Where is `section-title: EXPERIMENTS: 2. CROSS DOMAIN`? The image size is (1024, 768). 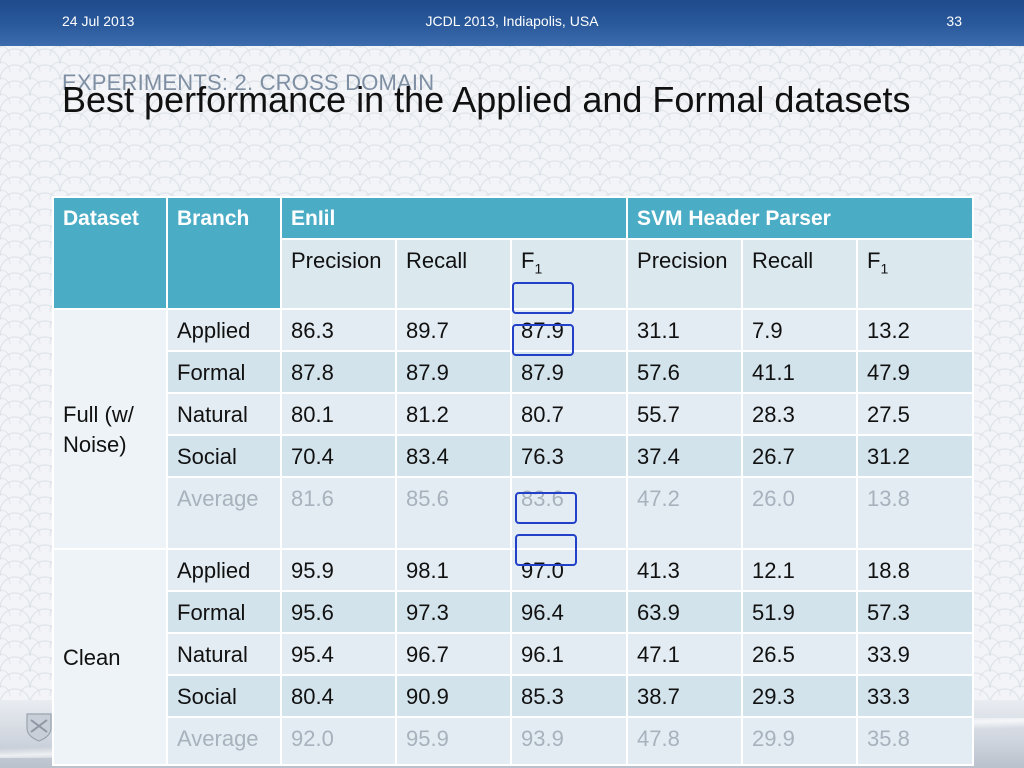 section-title: EXPERIMENTS: 2. CROSS DOMAIN is located at coordinates (248, 82).